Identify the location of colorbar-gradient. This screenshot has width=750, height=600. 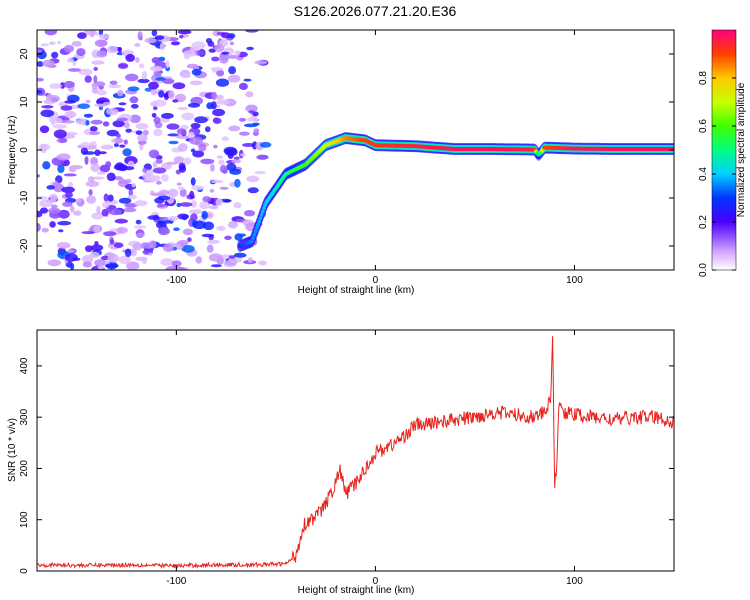
(724, 150).